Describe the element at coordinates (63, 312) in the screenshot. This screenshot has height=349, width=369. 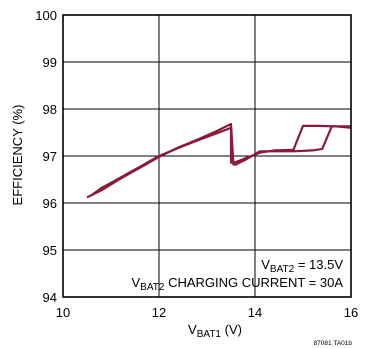
I see `x-tick-label: 10` at that location.